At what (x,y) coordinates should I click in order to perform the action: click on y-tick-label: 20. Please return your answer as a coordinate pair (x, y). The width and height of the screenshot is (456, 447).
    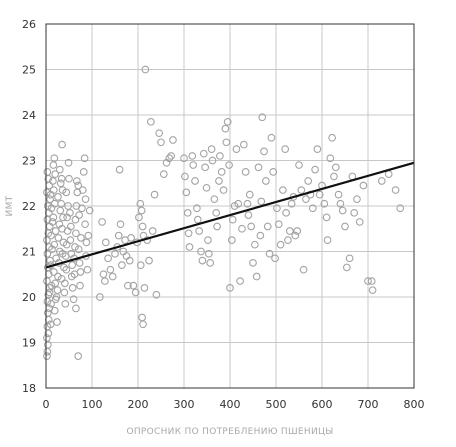
    Looking at the image, I should click on (29, 297).